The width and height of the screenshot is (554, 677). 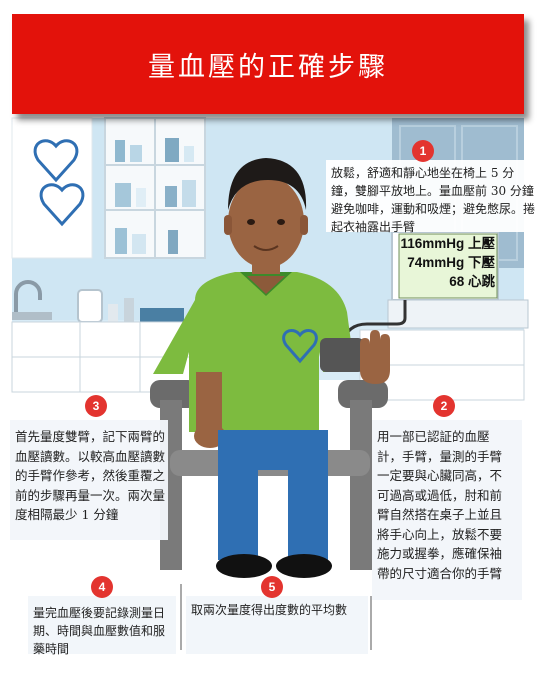 What do you see at coordinates (209, 402) in the screenshot?
I see `left-arm` at bounding box center [209, 402].